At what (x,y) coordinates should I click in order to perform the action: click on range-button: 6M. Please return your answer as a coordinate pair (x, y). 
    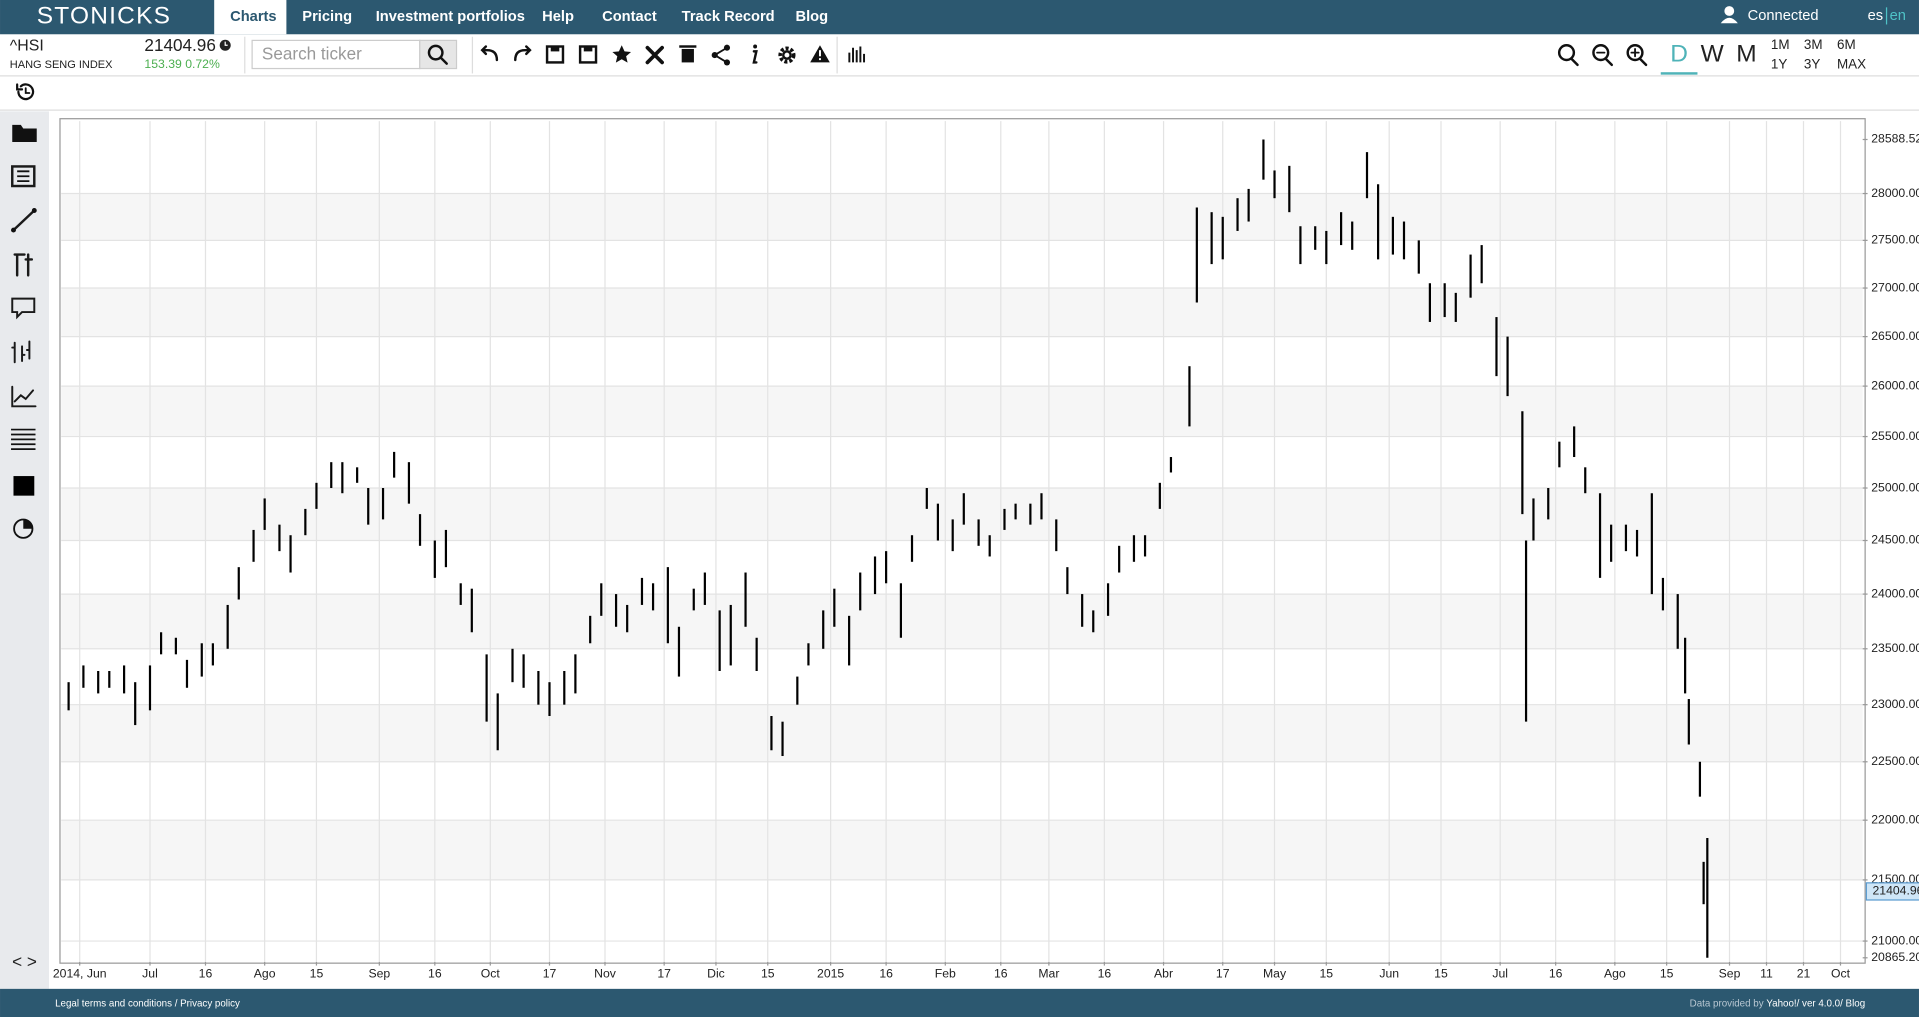
    Looking at the image, I should click on (1846, 44).